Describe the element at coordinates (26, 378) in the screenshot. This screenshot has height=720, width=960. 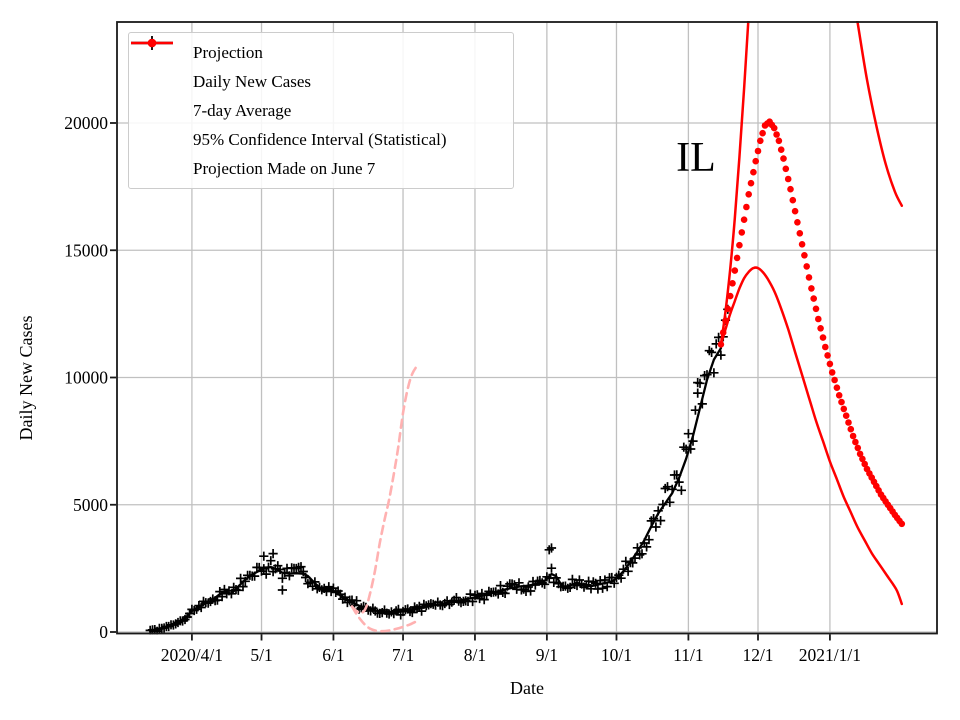
I see `y-axis-label: Daily New Cases` at that location.